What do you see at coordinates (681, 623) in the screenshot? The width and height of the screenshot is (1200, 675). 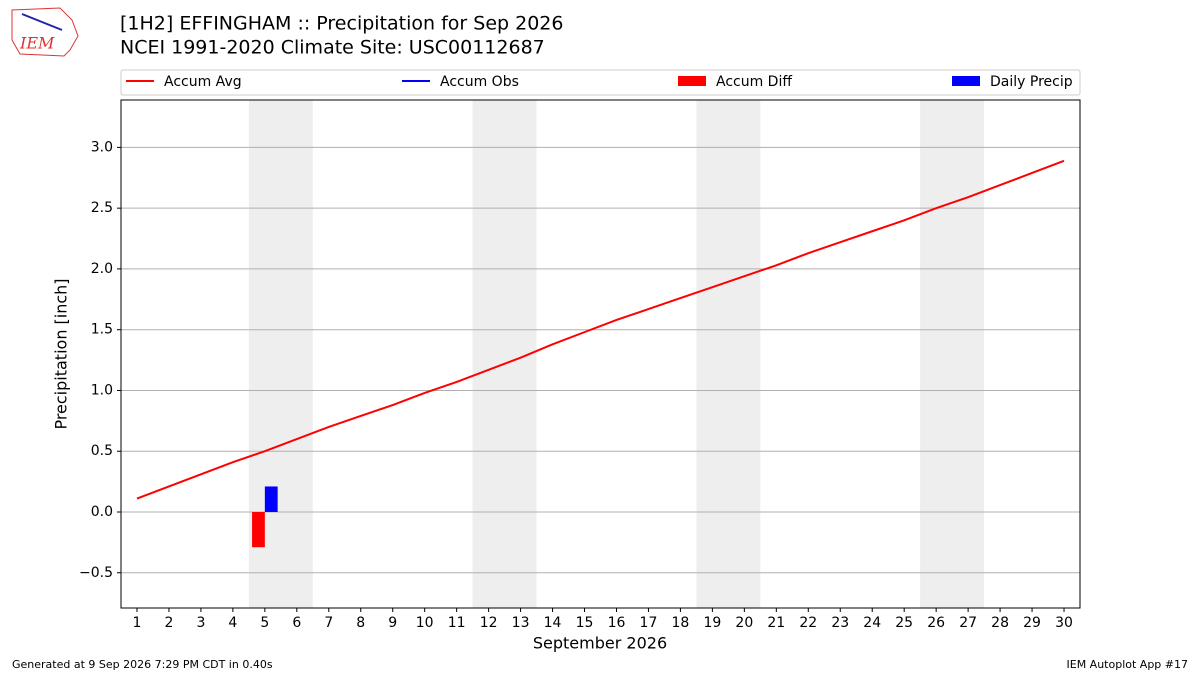 I see `x-tick-label: 18` at bounding box center [681, 623].